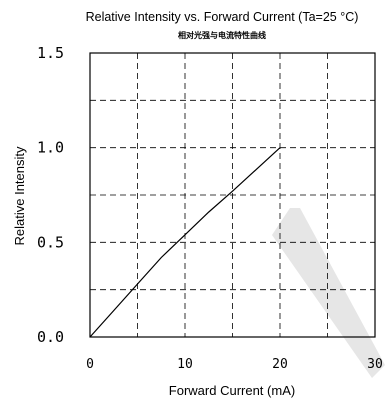  I want to click on y-tick-label: 1.5, so click(50, 53).